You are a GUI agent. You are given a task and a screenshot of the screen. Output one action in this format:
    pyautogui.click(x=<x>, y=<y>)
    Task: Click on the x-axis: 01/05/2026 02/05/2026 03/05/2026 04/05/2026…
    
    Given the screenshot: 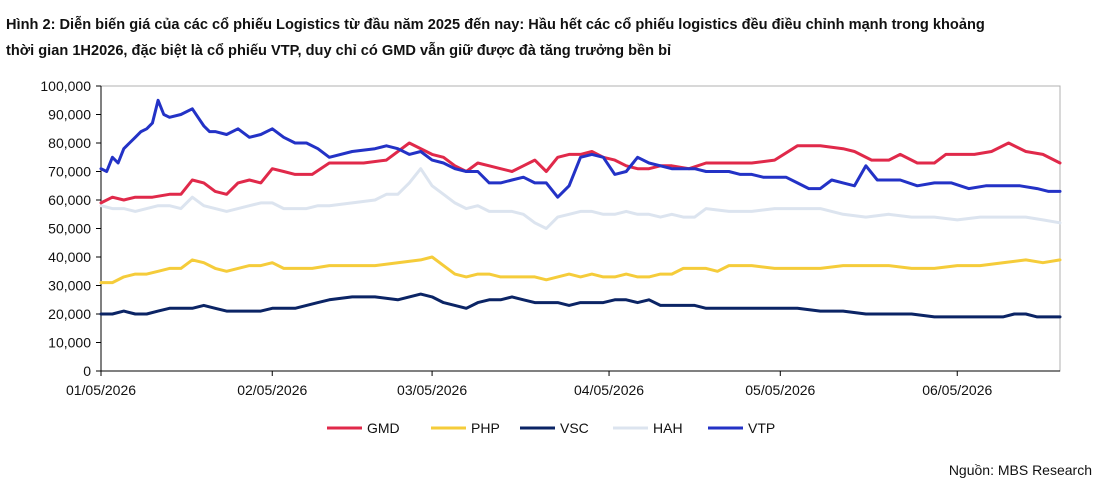 What is the action you would take?
    pyautogui.click(x=563, y=384)
    